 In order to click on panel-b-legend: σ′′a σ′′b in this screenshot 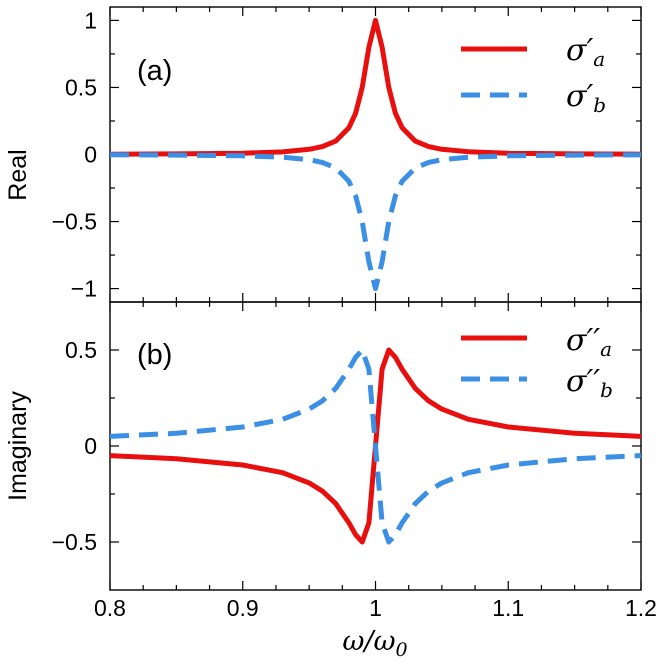, I will do `click(537, 362)`.